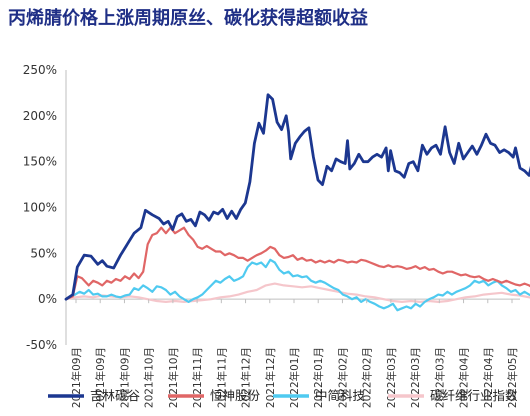  Describe the element at coordinates (115, 395) in the screenshot. I see `legend-label: 吉林碳谷` at that location.